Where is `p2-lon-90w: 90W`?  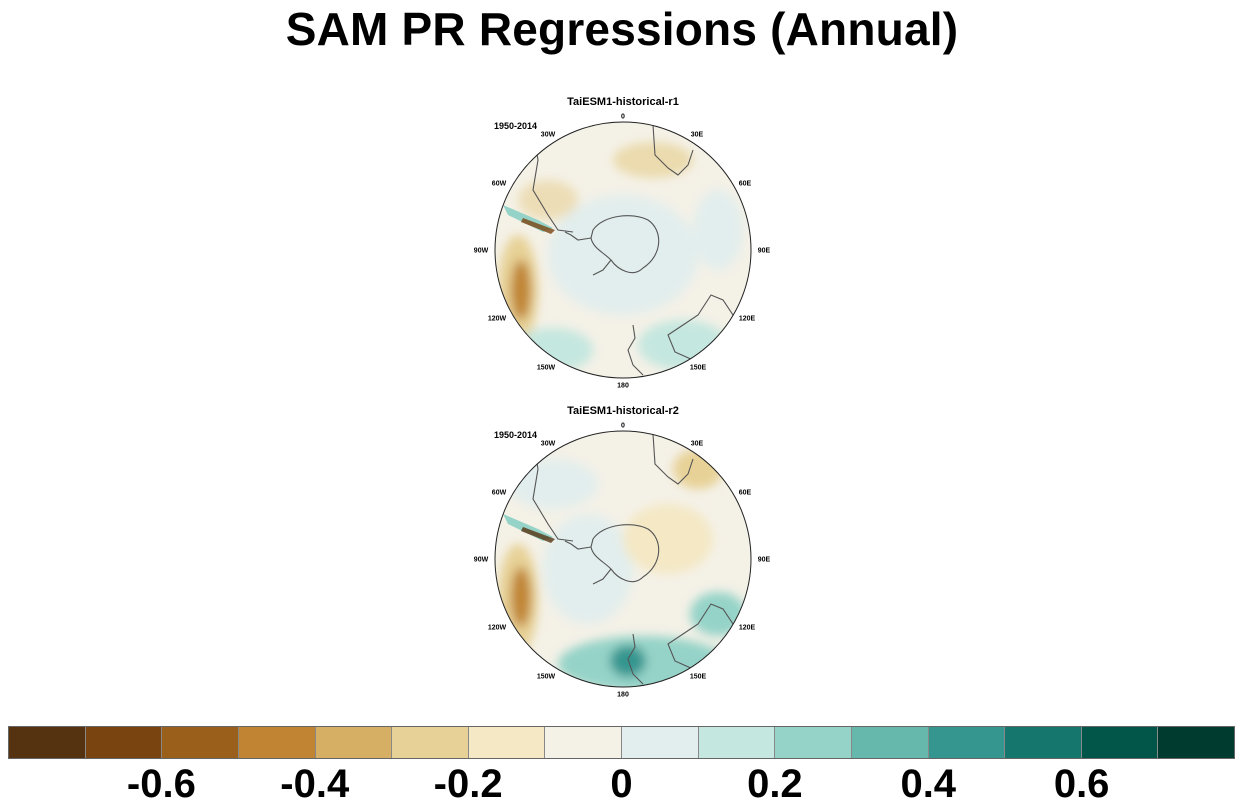
p2-lon-90w: 90W is located at coordinates (481, 560).